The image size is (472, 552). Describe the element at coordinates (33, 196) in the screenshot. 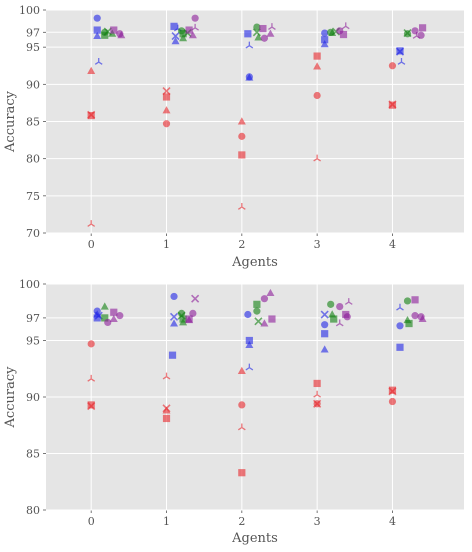

I see `y-tick-label: 75` at that location.